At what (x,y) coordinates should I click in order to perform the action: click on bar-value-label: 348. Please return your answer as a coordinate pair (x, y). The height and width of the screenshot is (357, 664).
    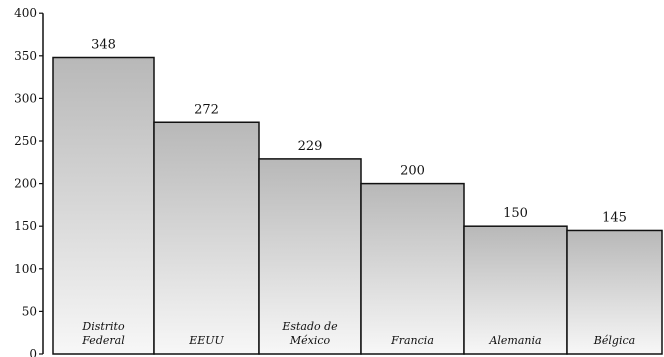
    Looking at the image, I should click on (103, 45).